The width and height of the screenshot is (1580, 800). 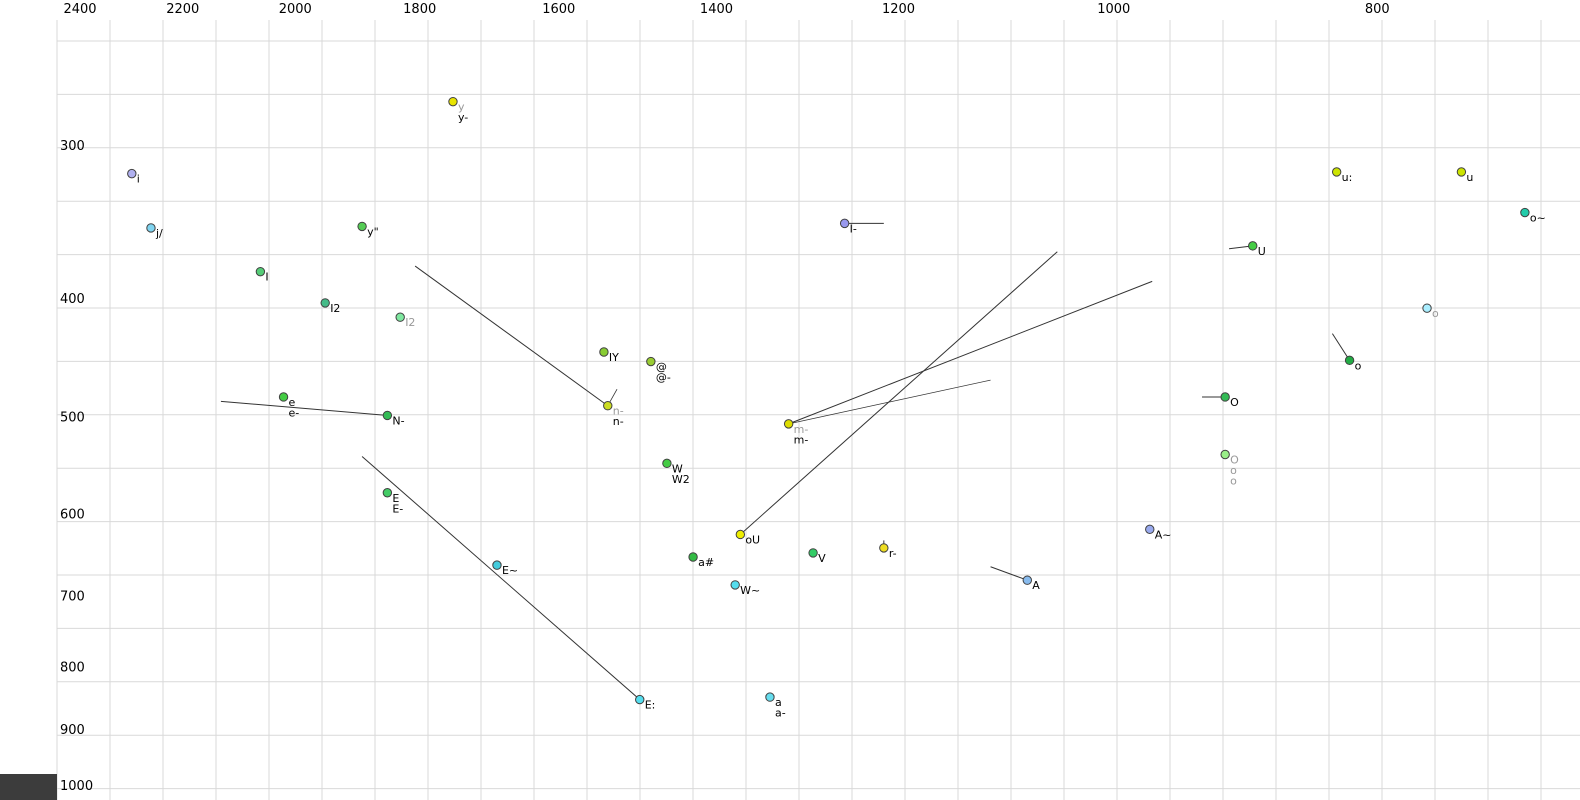 I want to click on y-axis-ticks: 300 400 500 600 700 800 900 1000, so click(x=76, y=466).